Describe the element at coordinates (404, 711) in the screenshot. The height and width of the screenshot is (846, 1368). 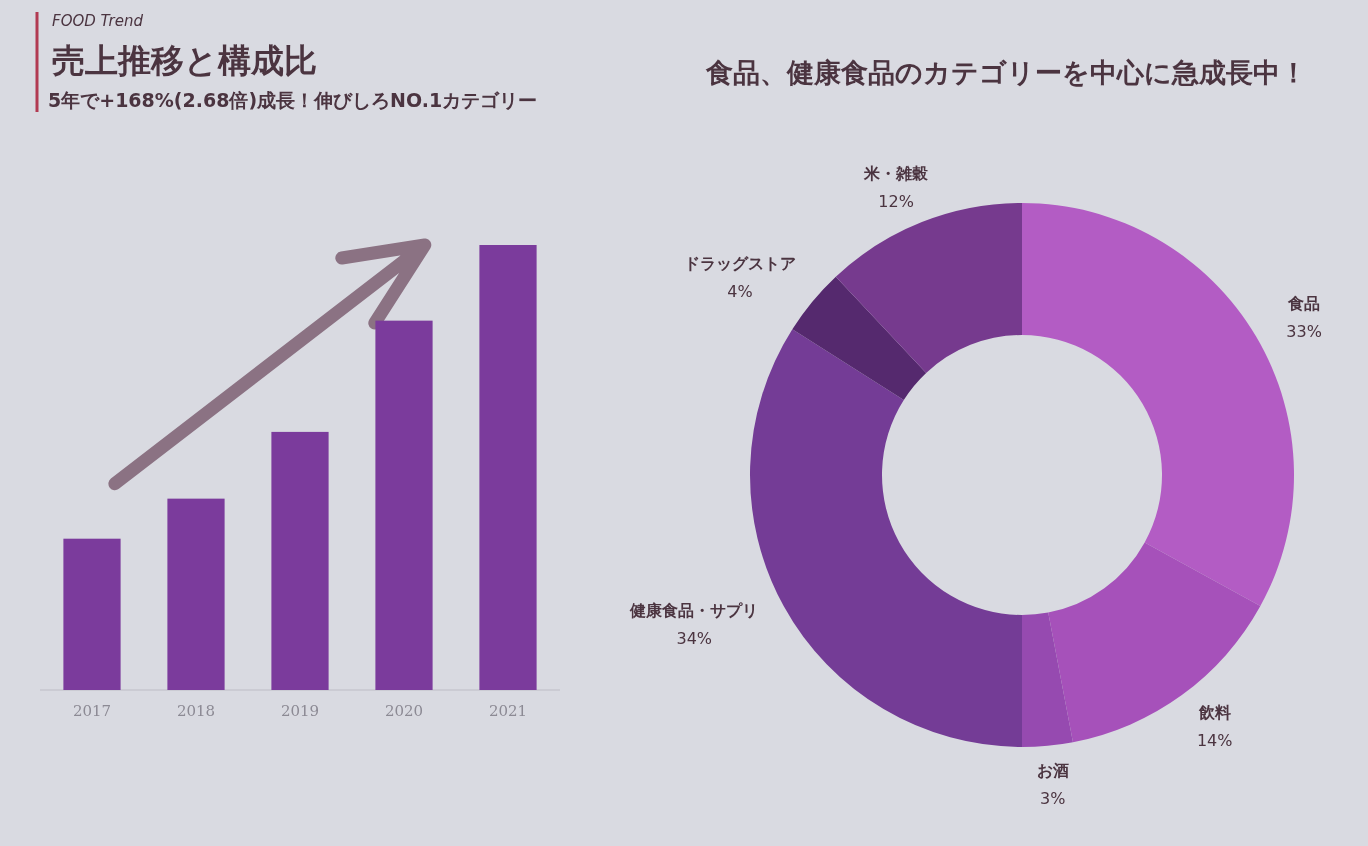
I see `x-tick-label: 2020` at that location.